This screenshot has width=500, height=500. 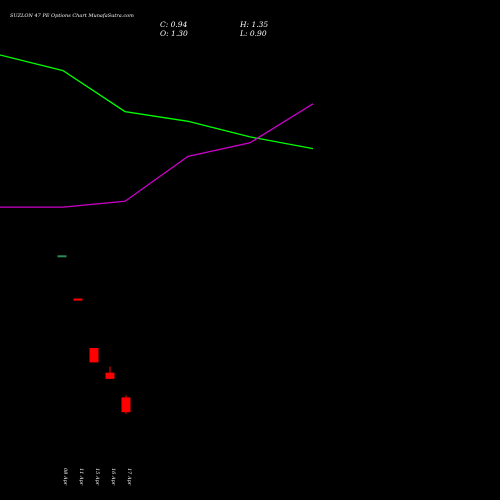 What do you see at coordinates (253, 33) in the screenshot?
I see `low-value: L: 0.90` at bounding box center [253, 33].